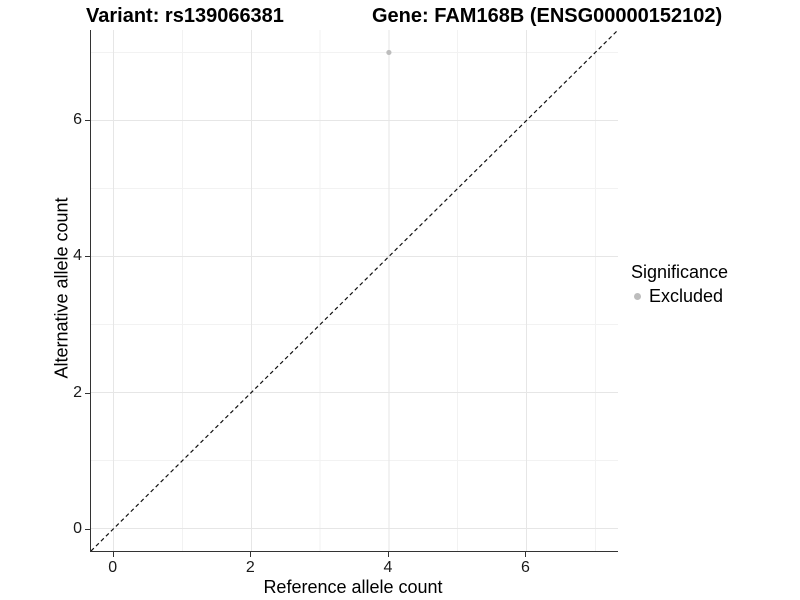 The image size is (800, 600). I want to click on plot-title-variant: Variant: rs139066381, so click(185, 16).